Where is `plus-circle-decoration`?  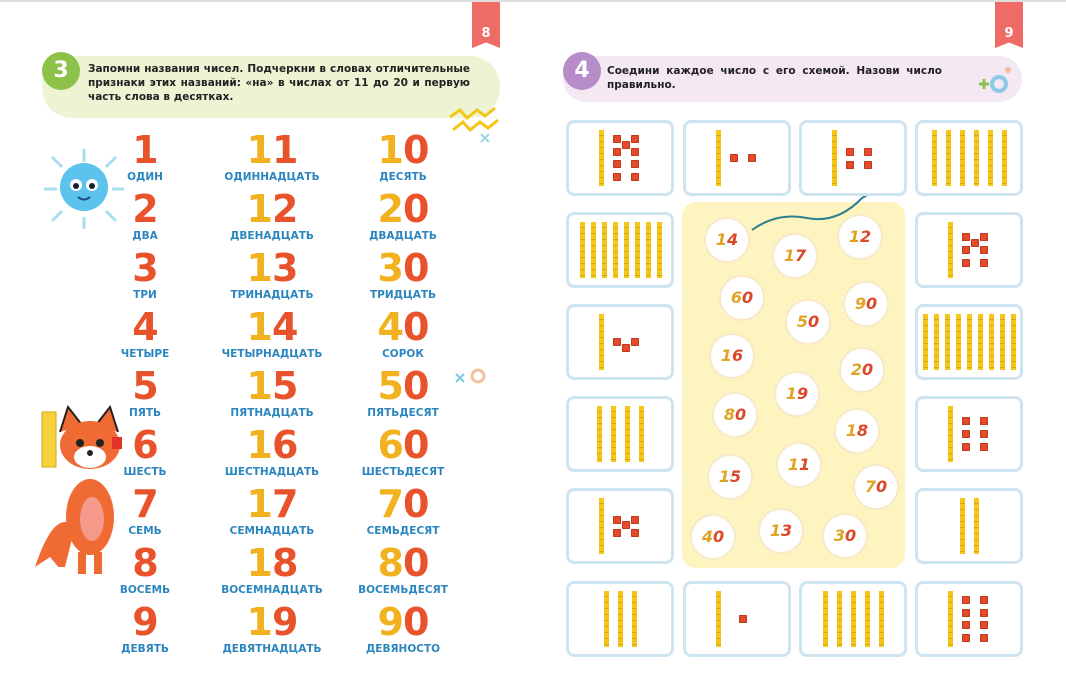 plus-circle-decoration is located at coordinates (995, 80).